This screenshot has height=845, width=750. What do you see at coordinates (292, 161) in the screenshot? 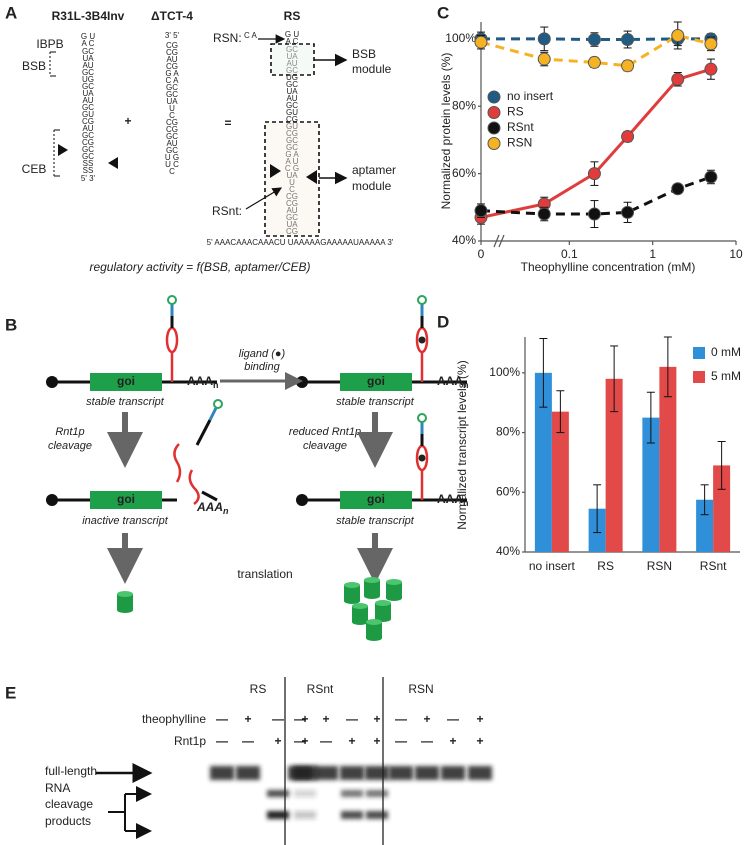
I see `nucleotide-pair: A U` at bounding box center [292, 161].